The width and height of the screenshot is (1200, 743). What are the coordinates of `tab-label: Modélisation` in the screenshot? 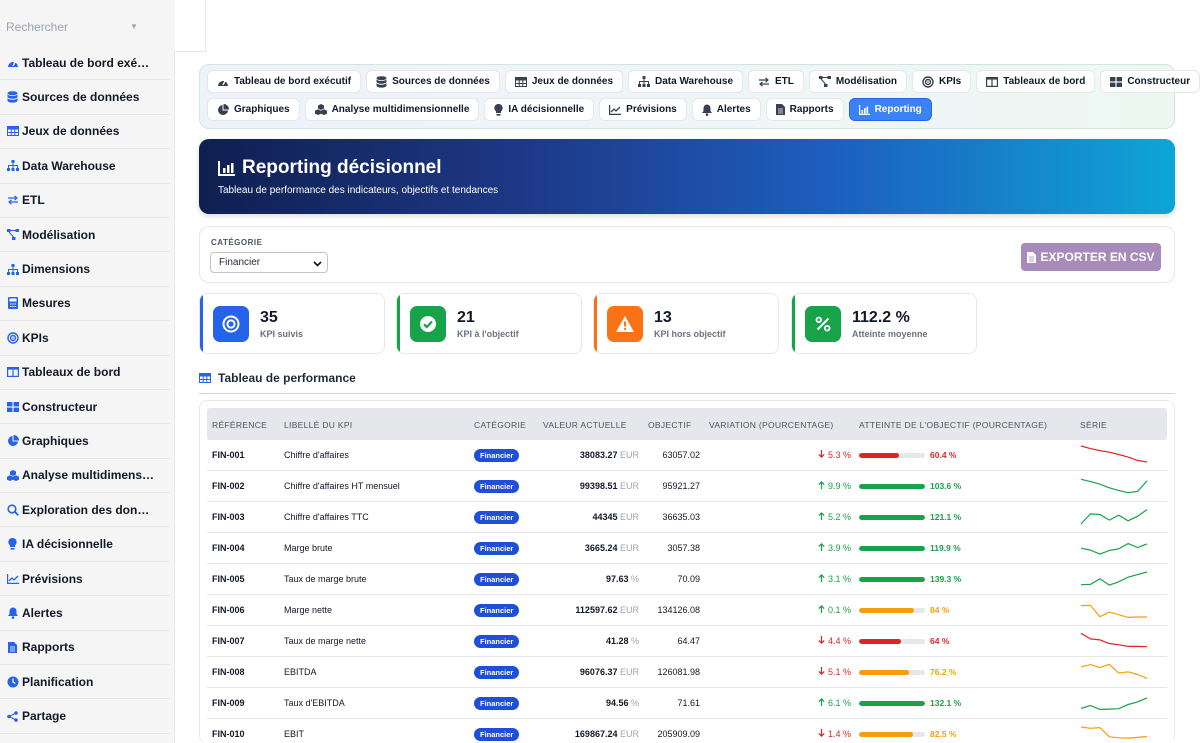 It's located at (866, 81).